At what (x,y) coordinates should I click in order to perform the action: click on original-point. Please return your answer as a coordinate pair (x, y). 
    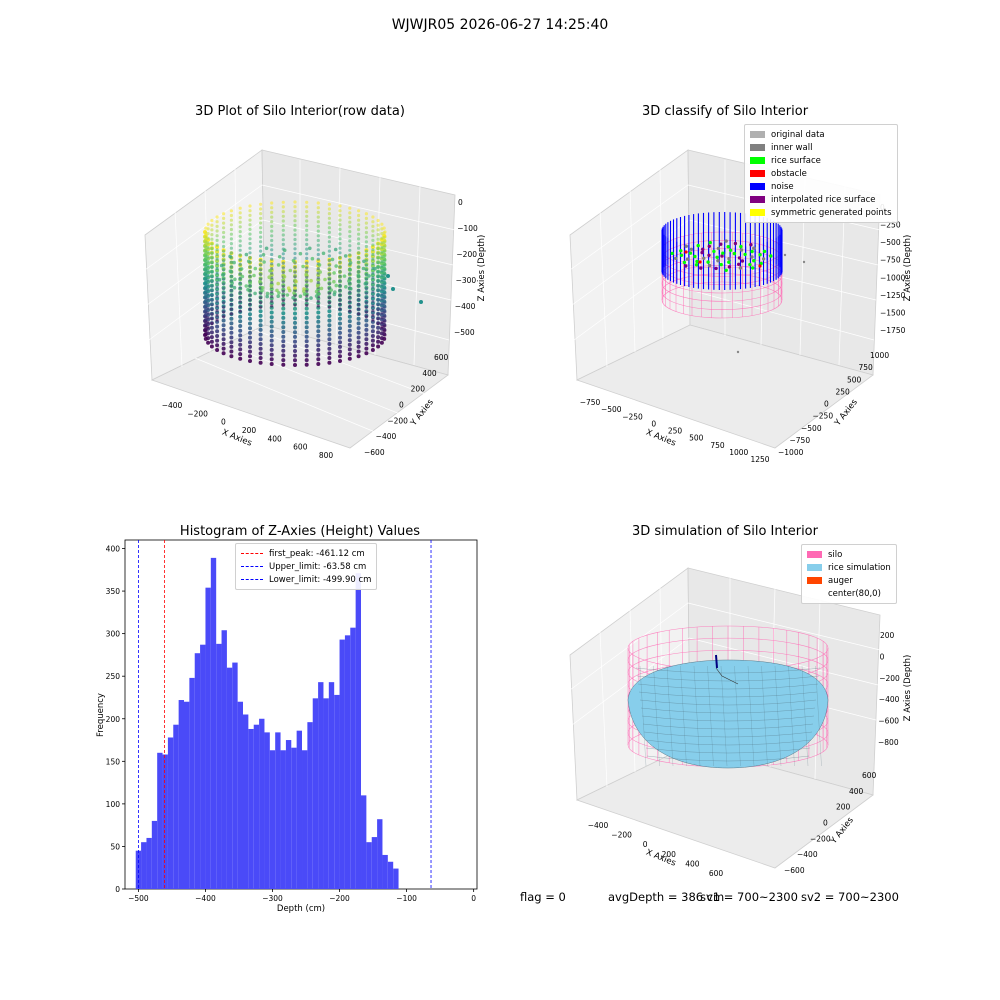
    Looking at the image, I should click on (785, 255).